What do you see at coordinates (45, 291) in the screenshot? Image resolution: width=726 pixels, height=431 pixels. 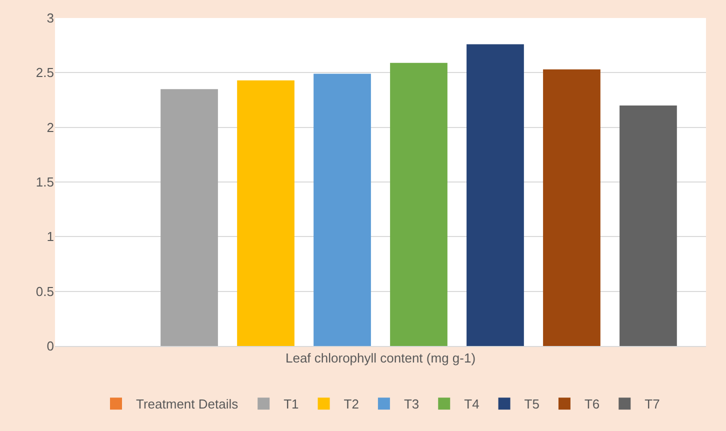 I see `y-tick-label: 0.5` at bounding box center [45, 291].